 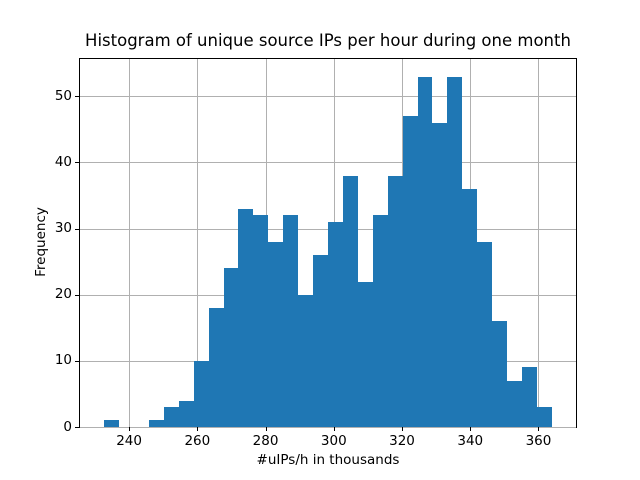 I want to click on x-tick-label: 280, so click(x=265, y=441).